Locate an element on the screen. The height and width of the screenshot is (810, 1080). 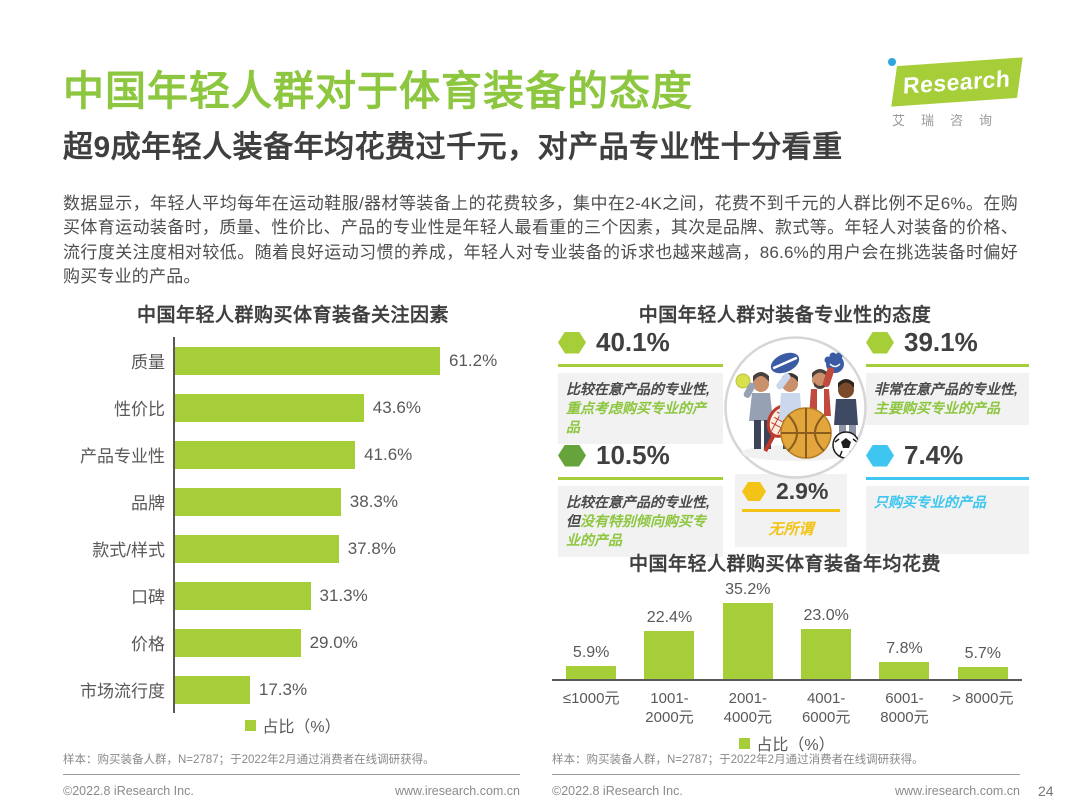
sample-note-left: 样本：购买装备人群，N=2787；于2022年2月通过消费者在线调研获得。 is located at coordinates (249, 760).